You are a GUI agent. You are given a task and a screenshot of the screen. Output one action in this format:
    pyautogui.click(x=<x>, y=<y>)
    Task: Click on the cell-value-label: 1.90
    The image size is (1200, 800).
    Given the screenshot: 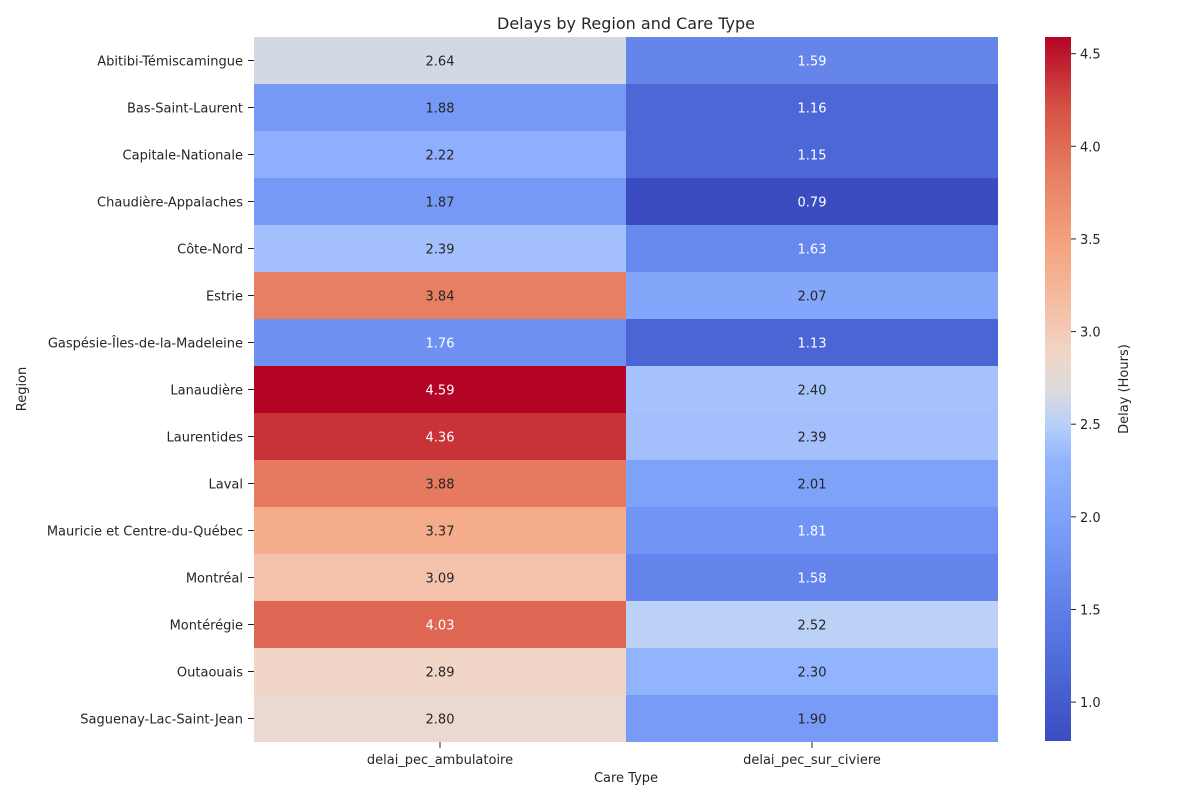 What is the action you would take?
    pyautogui.click(x=812, y=720)
    